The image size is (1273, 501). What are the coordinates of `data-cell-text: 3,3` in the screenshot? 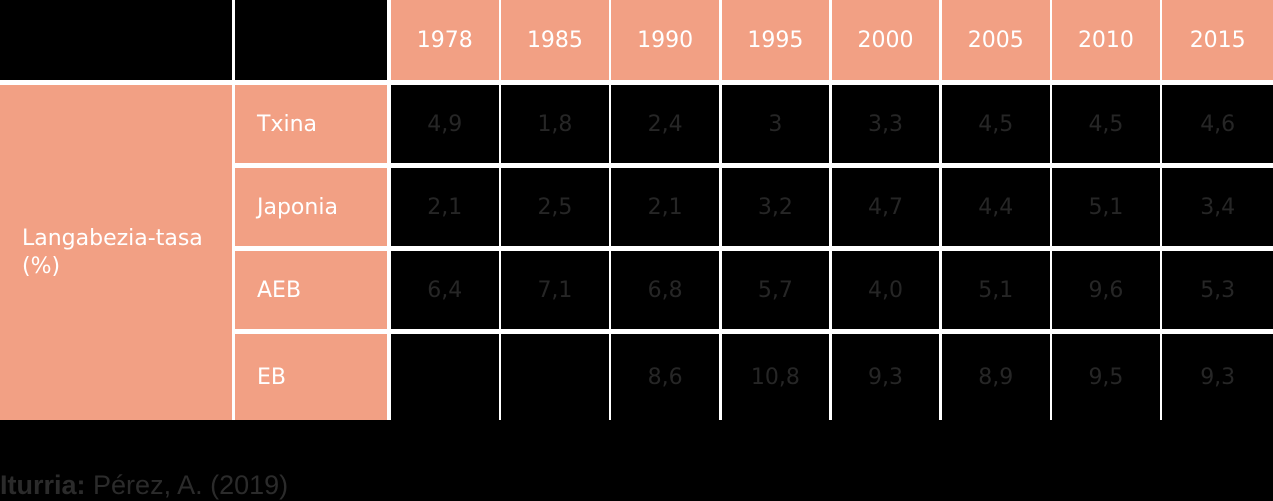 It's located at (886, 124).